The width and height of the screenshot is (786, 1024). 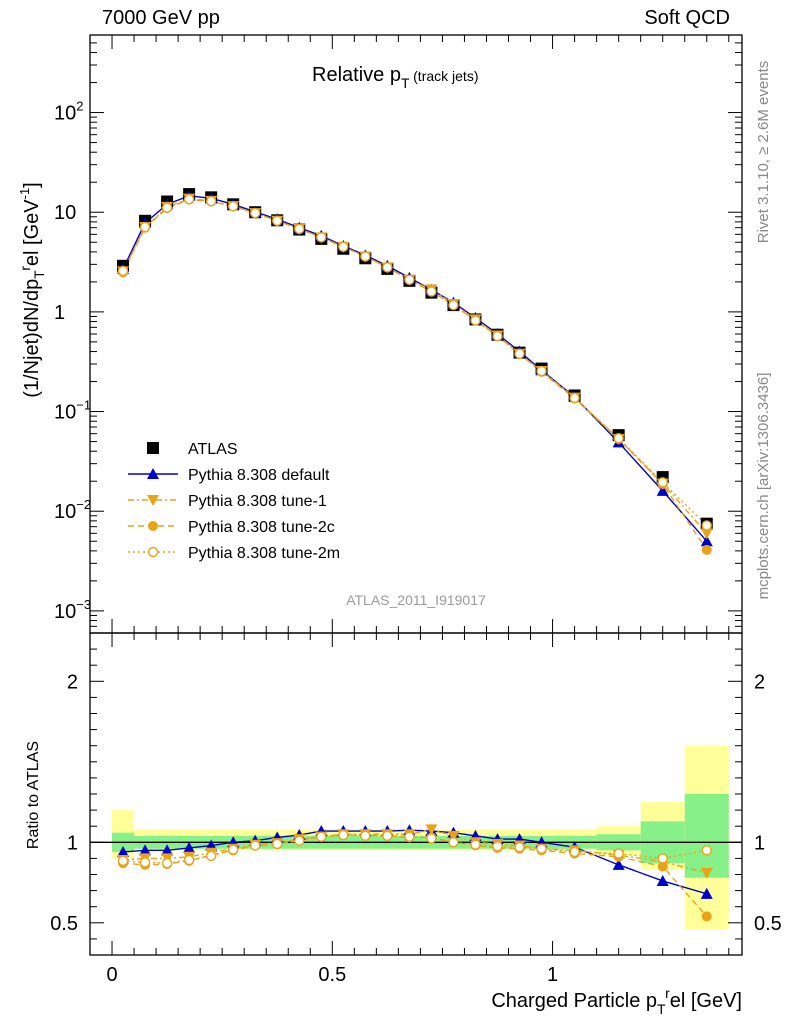 I want to click on ratio-y-tick-label-right-0: 2, so click(x=759, y=682).